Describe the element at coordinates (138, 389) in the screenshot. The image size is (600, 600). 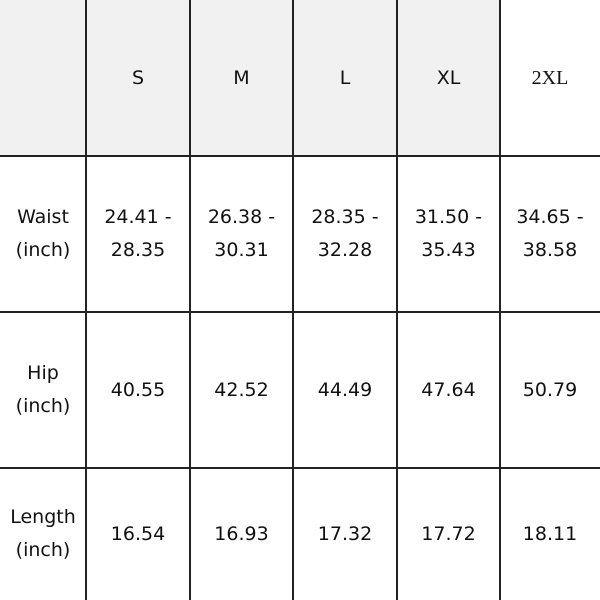
I see `table-cell: 40.55` at that location.